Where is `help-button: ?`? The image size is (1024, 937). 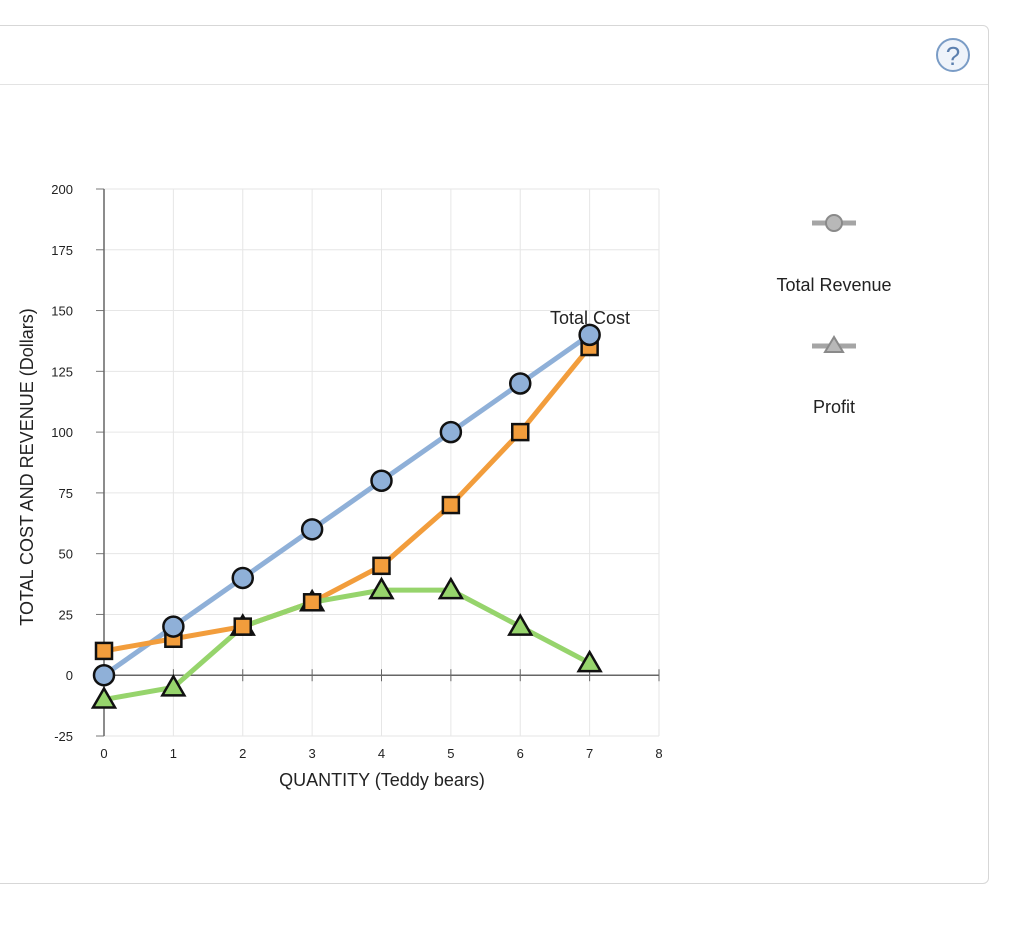
help-button: ? is located at coordinates (953, 55).